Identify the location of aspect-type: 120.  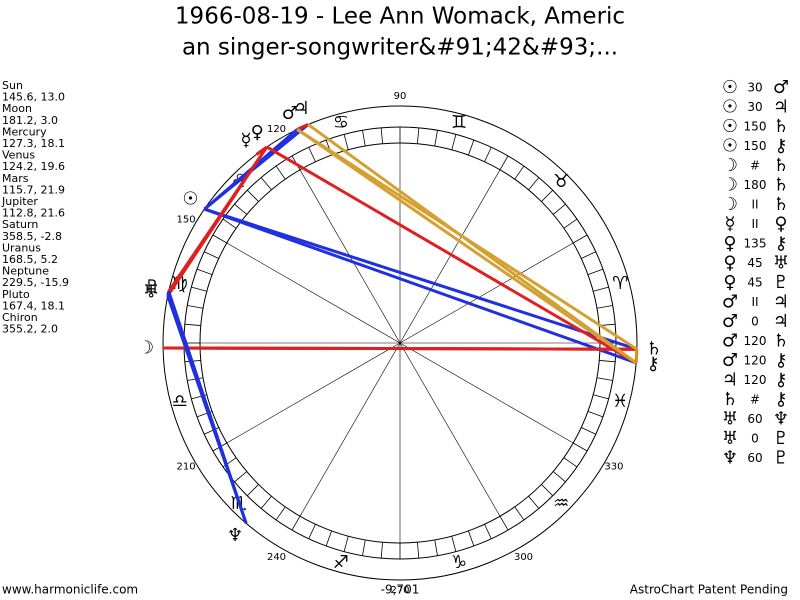
(755, 380).